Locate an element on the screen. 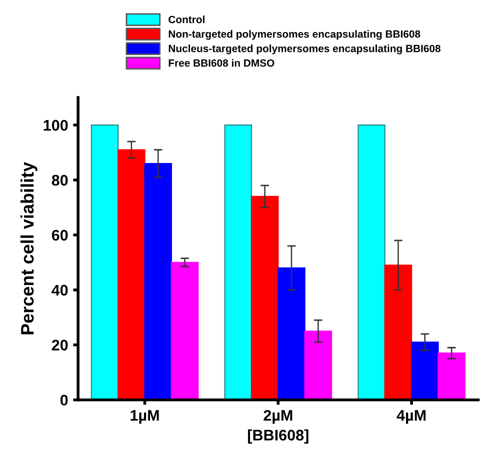 The image size is (488, 458). y-tick-label: 40 is located at coordinates (60, 290).